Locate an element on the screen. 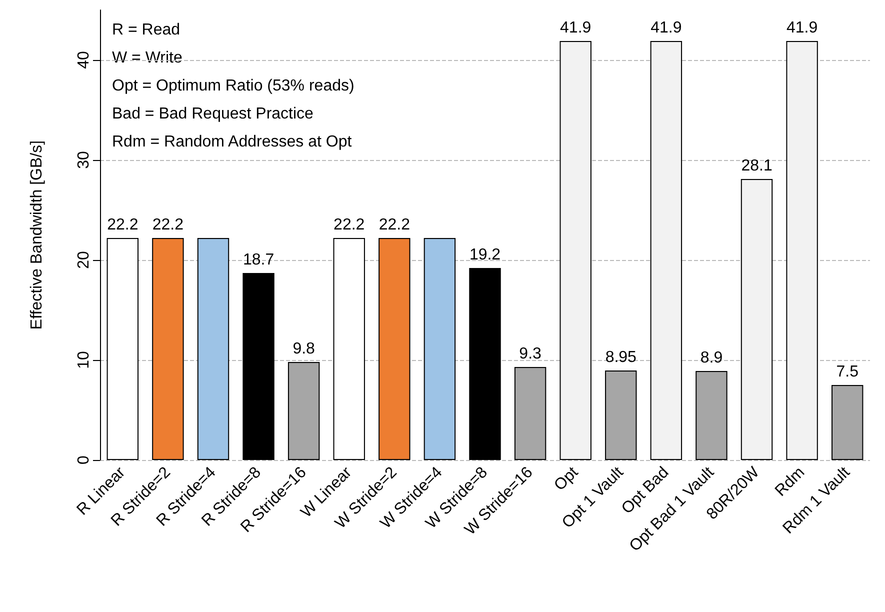 The image size is (885, 612). data-label: 9.3 is located at coordinates (530, 354).